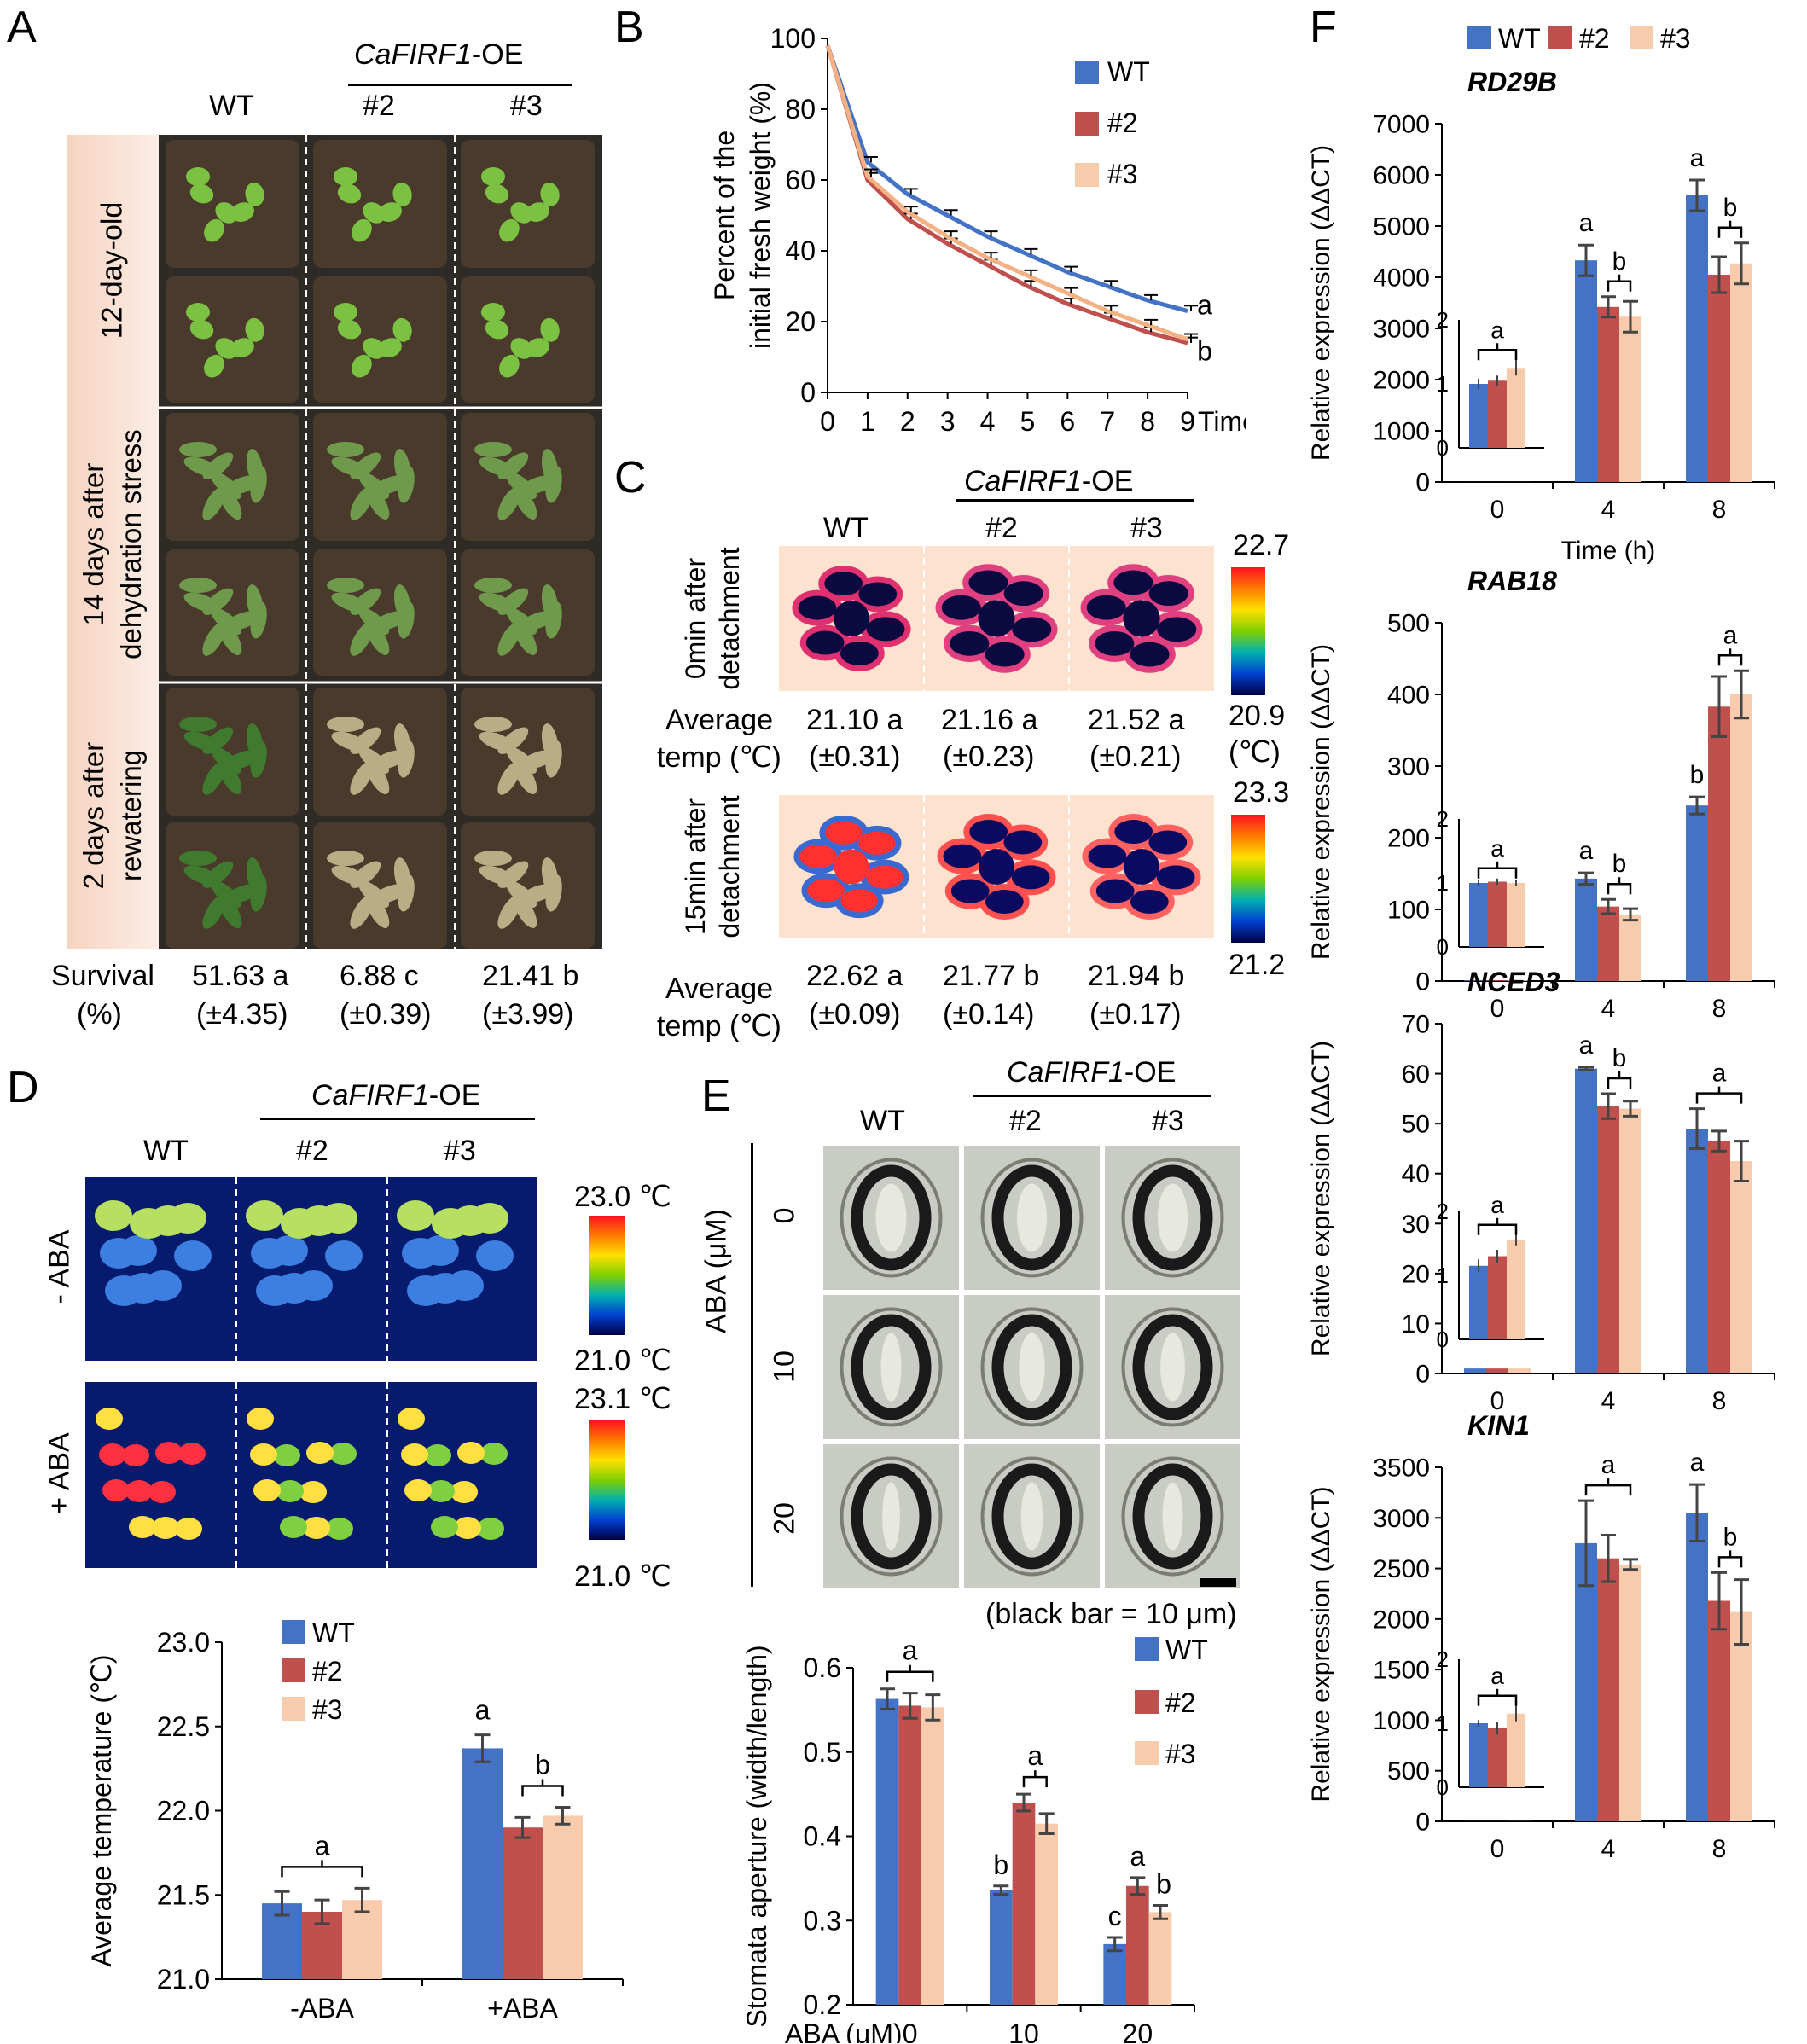  What do you see at coordinates (1108, 421) in the screenshot?
I see `x-tick-label: 7` at bounding box center [1108, 421].